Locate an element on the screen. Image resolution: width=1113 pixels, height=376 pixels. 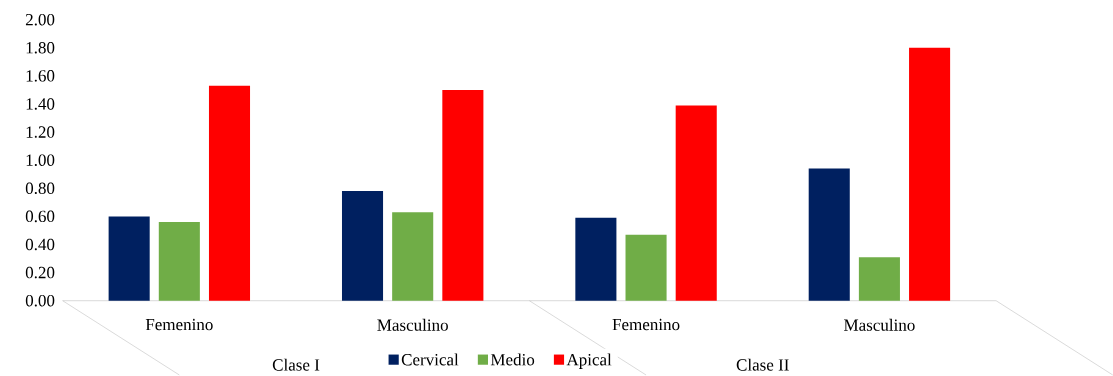
y-tick-label: 1.60 is located at coordinates (40, 75).